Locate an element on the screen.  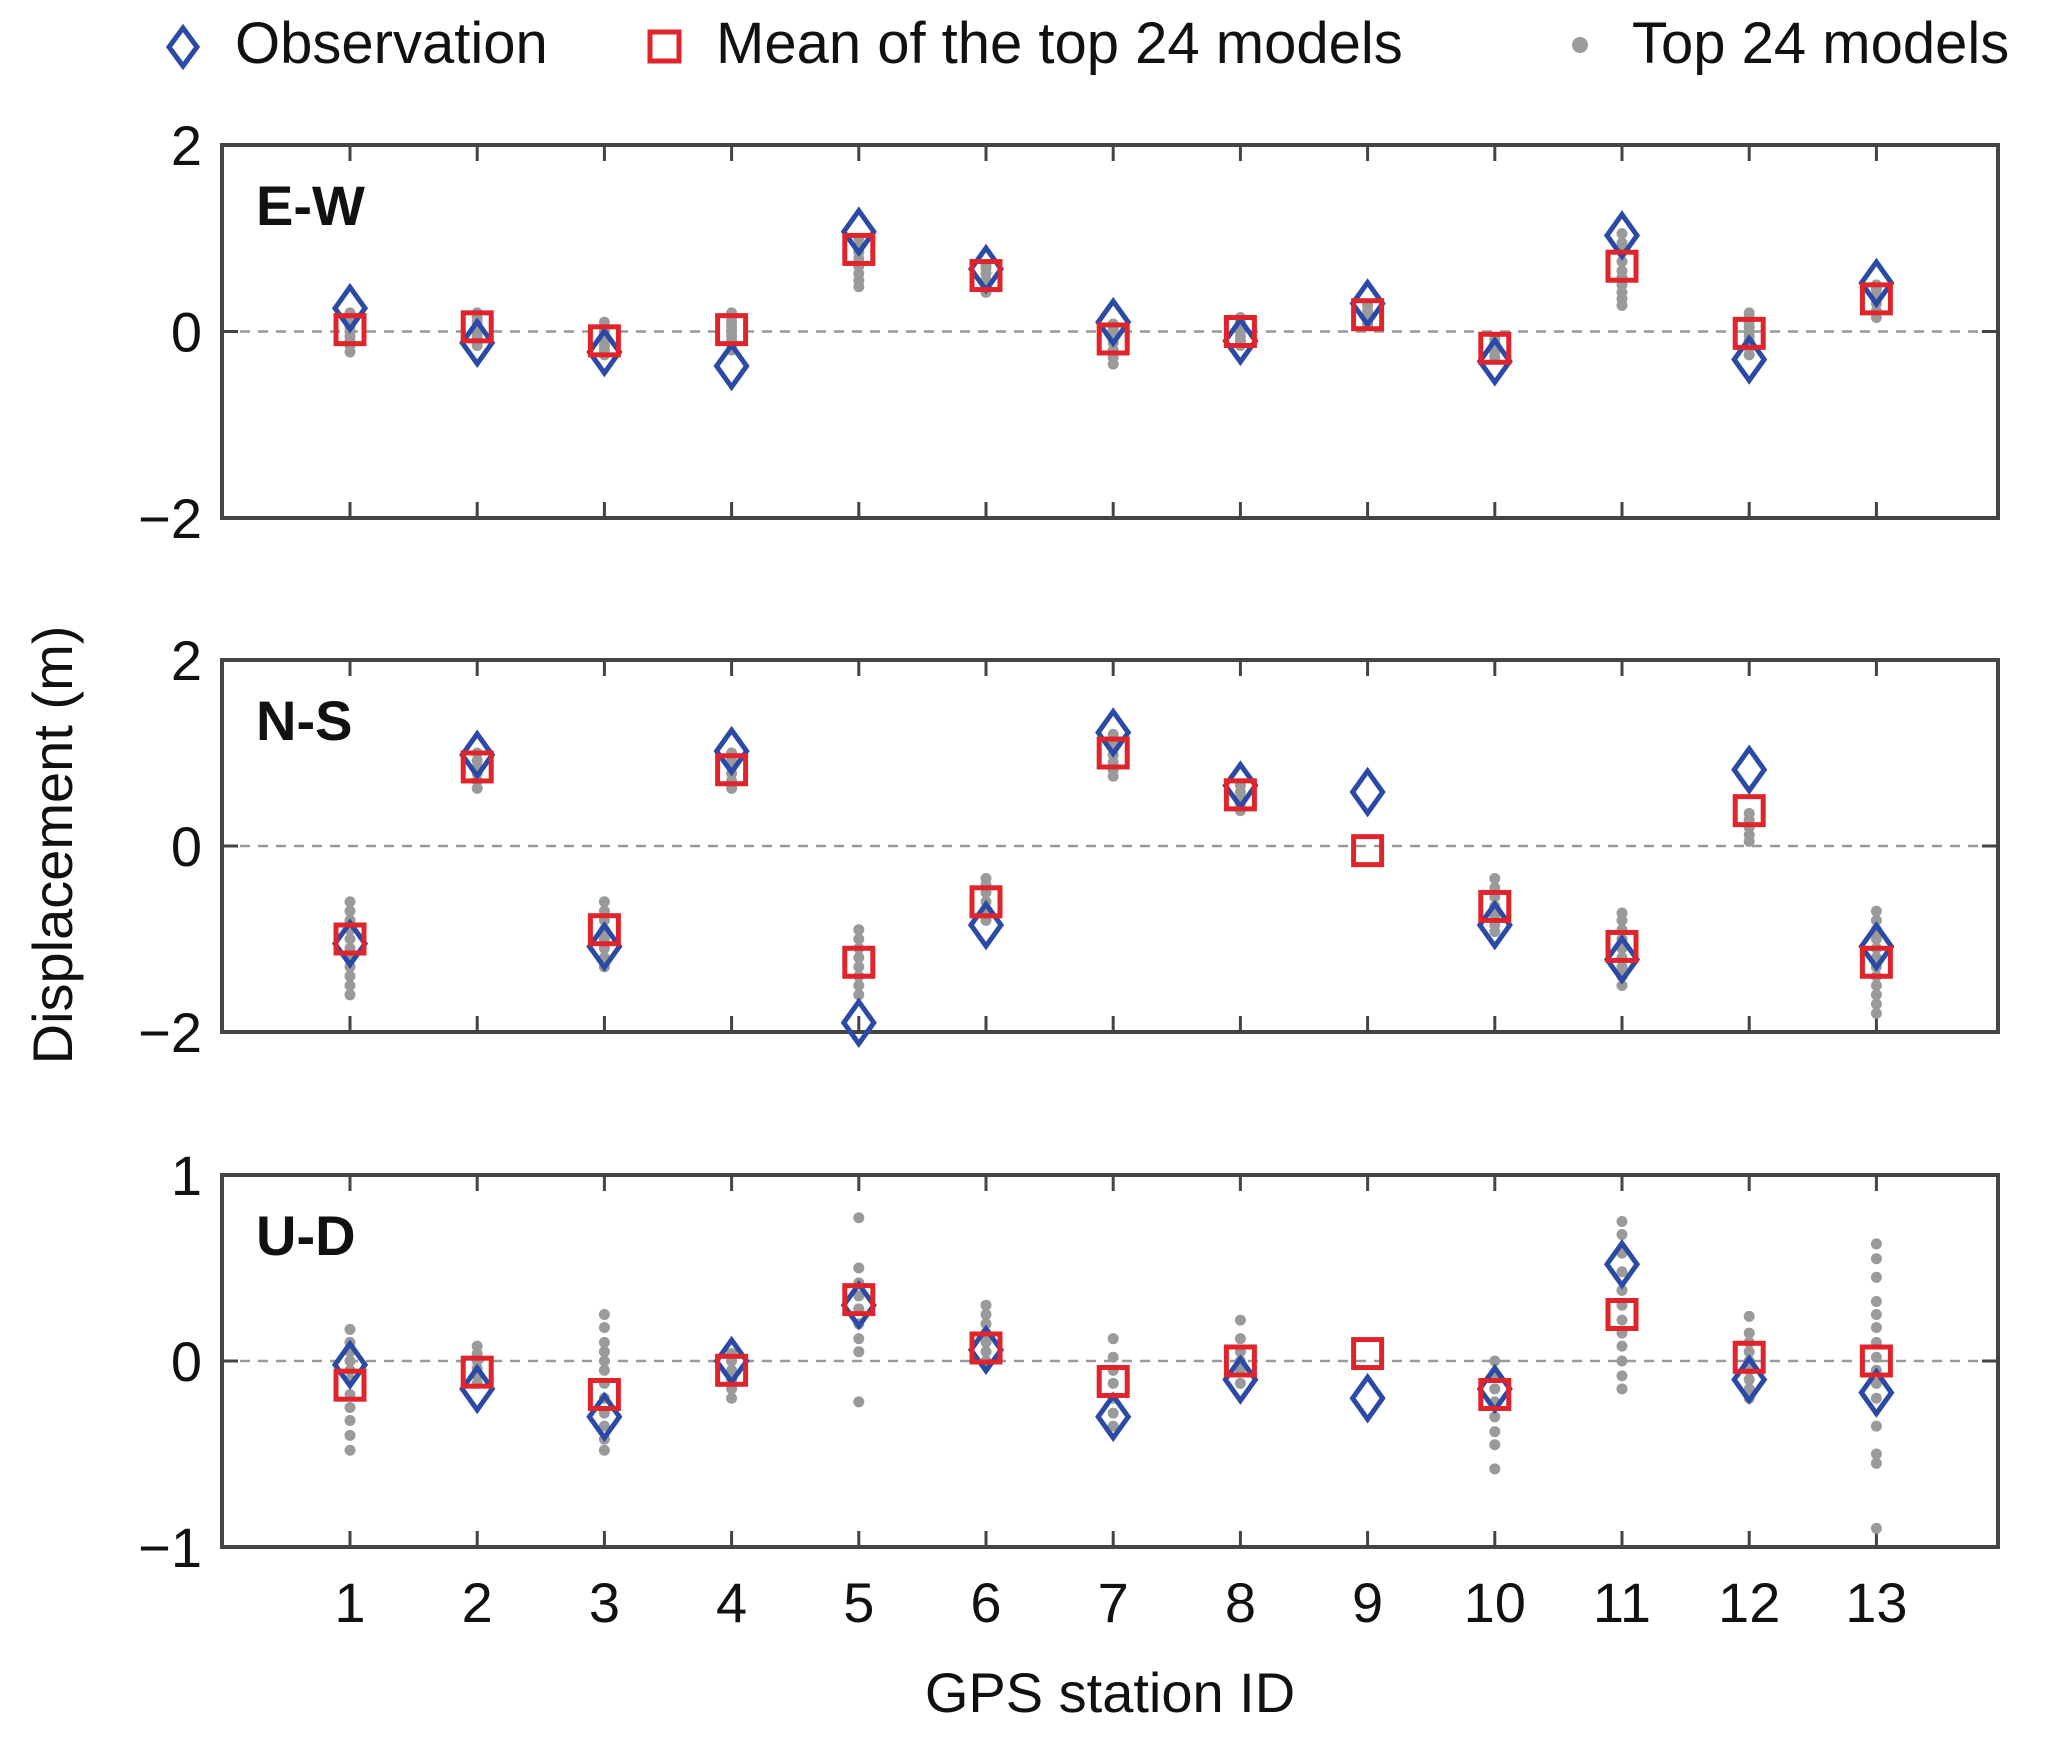
x-axis-title: GPS station ID is located at coordinates (1110, 1692).